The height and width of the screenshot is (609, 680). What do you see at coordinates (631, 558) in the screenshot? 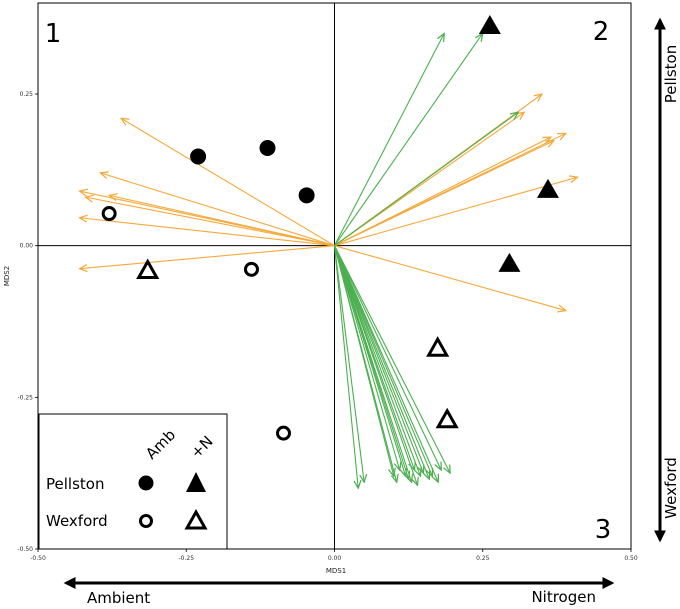
I see `x-tick-label-5: 0.50` at bounding box center [631, 558].